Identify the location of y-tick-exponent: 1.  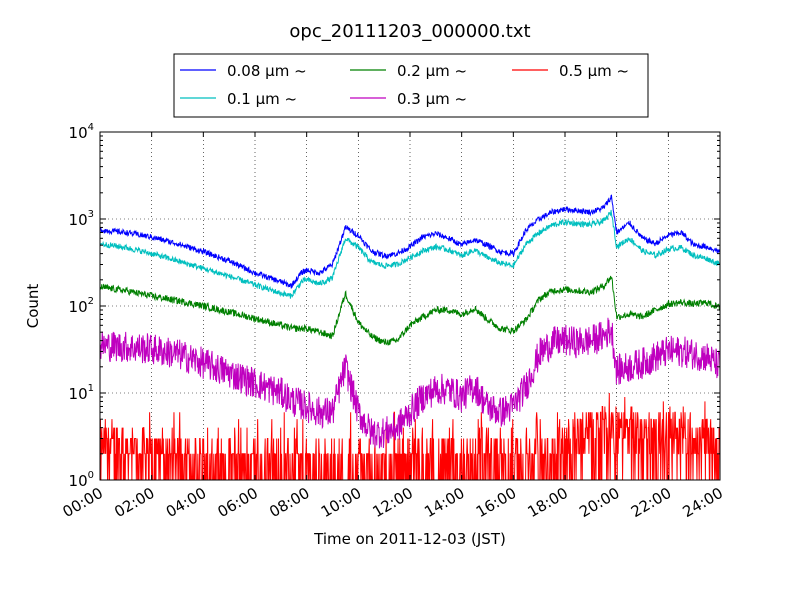
(91, 388).